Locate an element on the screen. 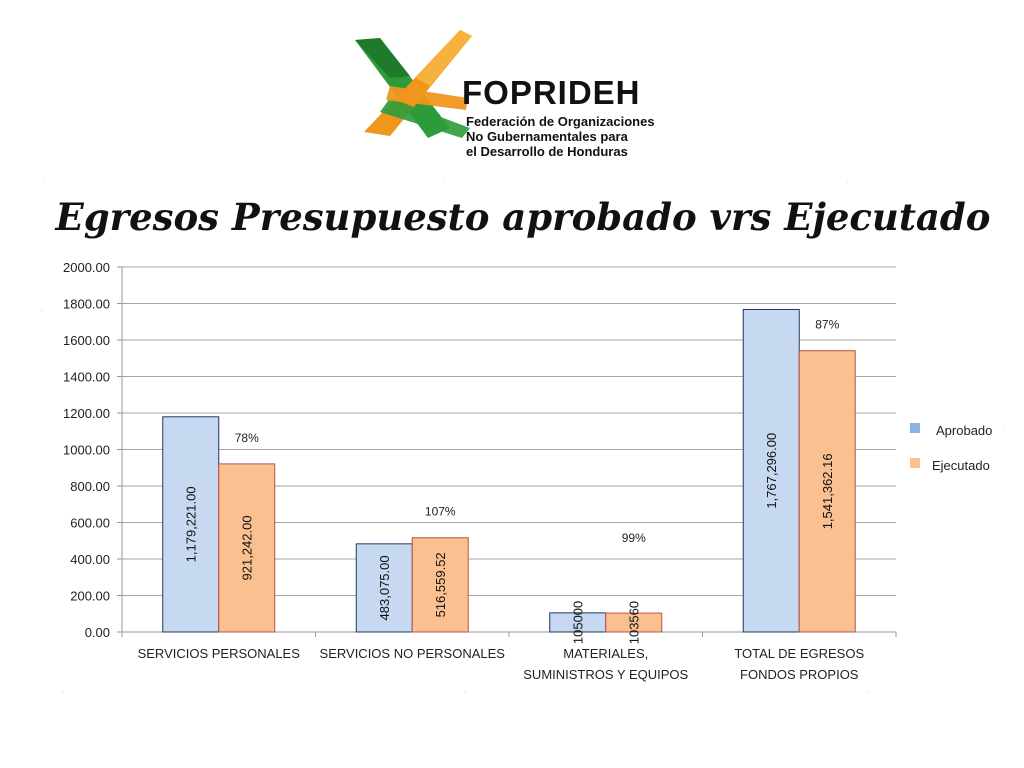 Image resolution: width=1024 pixels, height=768 pixels. category-label: FONDOS PROPIOS is located at coordinates (799, 674).